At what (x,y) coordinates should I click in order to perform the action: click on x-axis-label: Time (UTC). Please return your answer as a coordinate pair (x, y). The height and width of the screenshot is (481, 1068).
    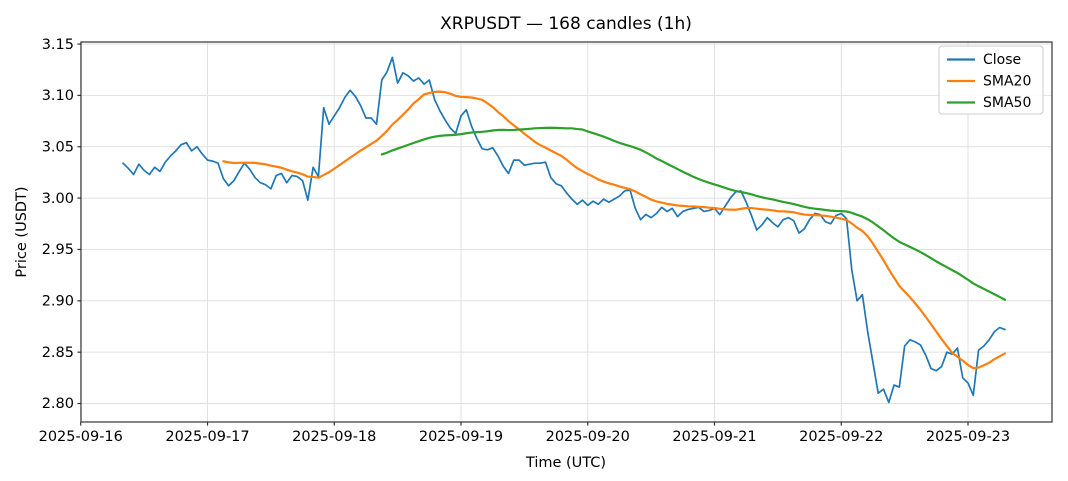
    Looking at the image, I should click on (565, 463).